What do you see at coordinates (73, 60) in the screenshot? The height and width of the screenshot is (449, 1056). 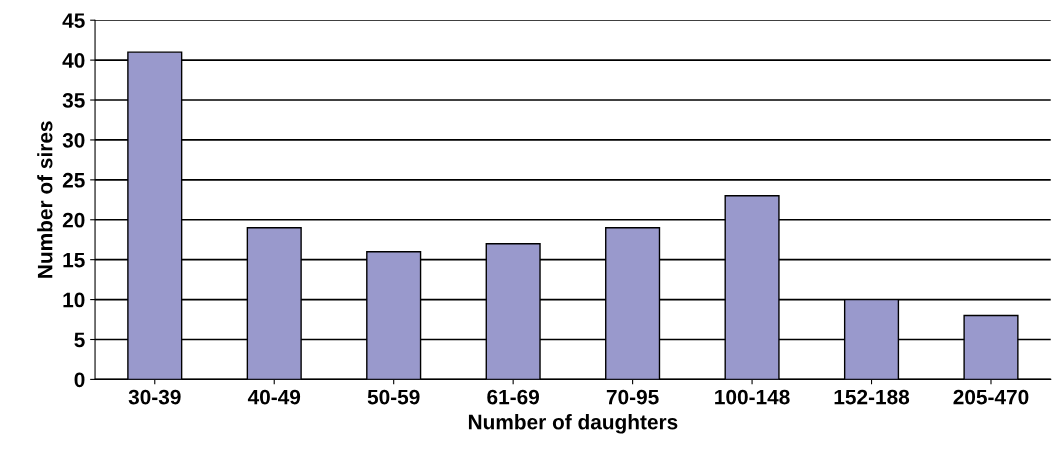 I see `y-tick-label: 40` at bounding box center [73, 60].